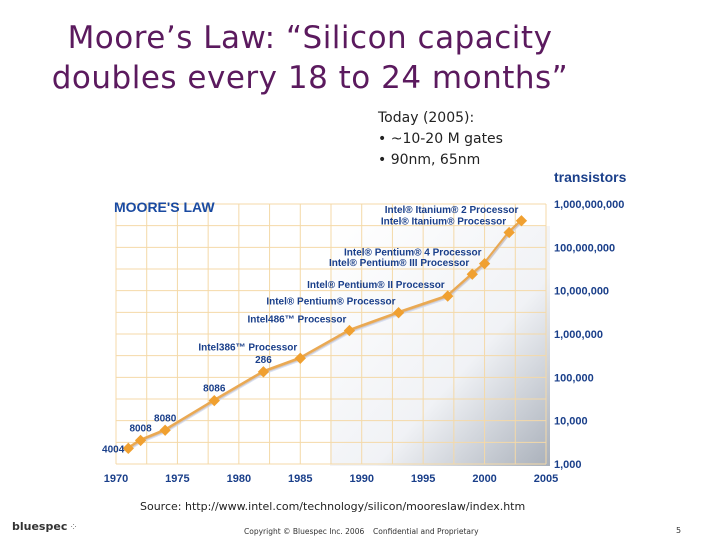  I want to click on data-point-label: Intel® Itanium® 2 Processor, so click(452, 210).